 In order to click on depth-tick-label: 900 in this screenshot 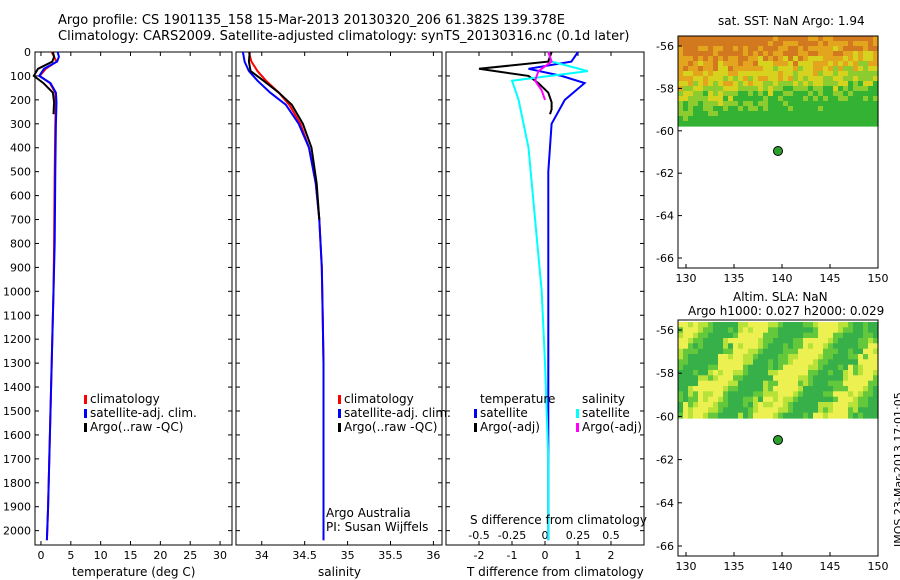, I will do `click(20, 267)`.